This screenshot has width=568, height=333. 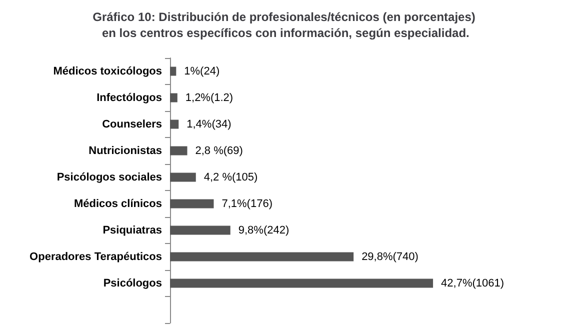 What do you see at coordinates (209, 98) in the screenshot?
I see `data-label: 1,2%(1.2)` at bounding box center [209, 98].